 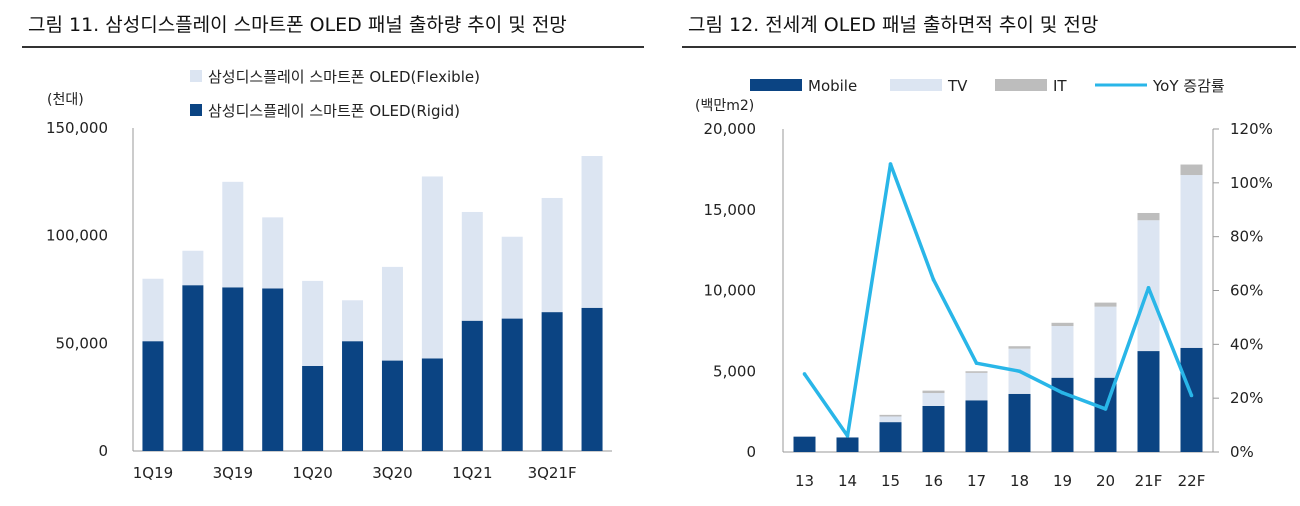 What do you see at coordinates (1188, 86) in the screenshot?
I see `legend-label: YoY 증감률` at bounding box center [1188, 86].